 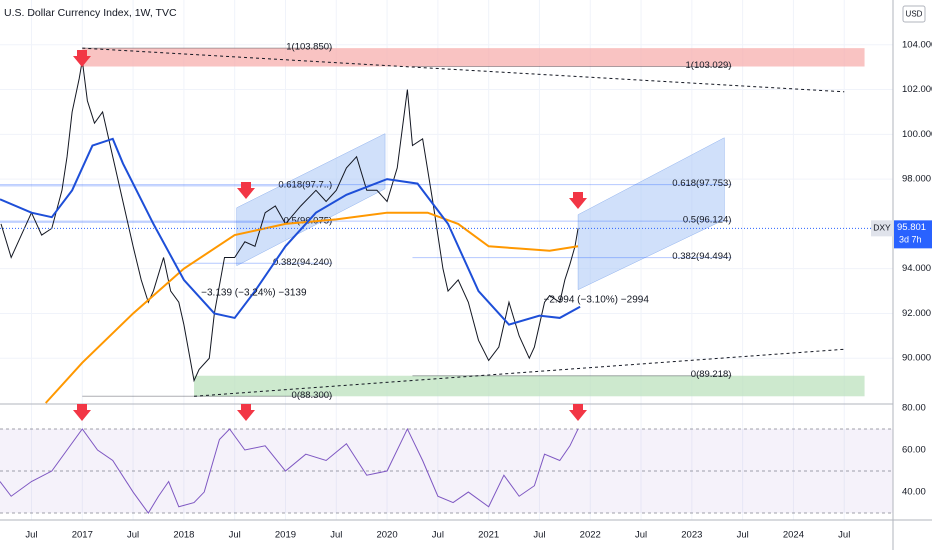 What do you see at coordinates (701, 256) in the screenshot?
I see `fib-label: 0.382(94.494)` at bounding box center [701, 256].